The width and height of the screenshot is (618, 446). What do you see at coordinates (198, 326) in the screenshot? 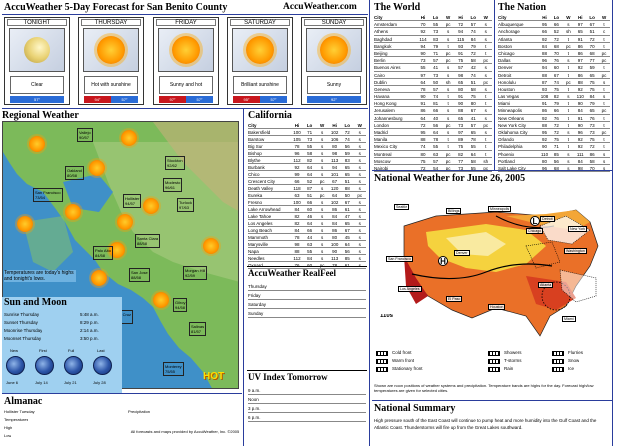
I see `map-city-name: Salinas` at bounding box center [198, 326].